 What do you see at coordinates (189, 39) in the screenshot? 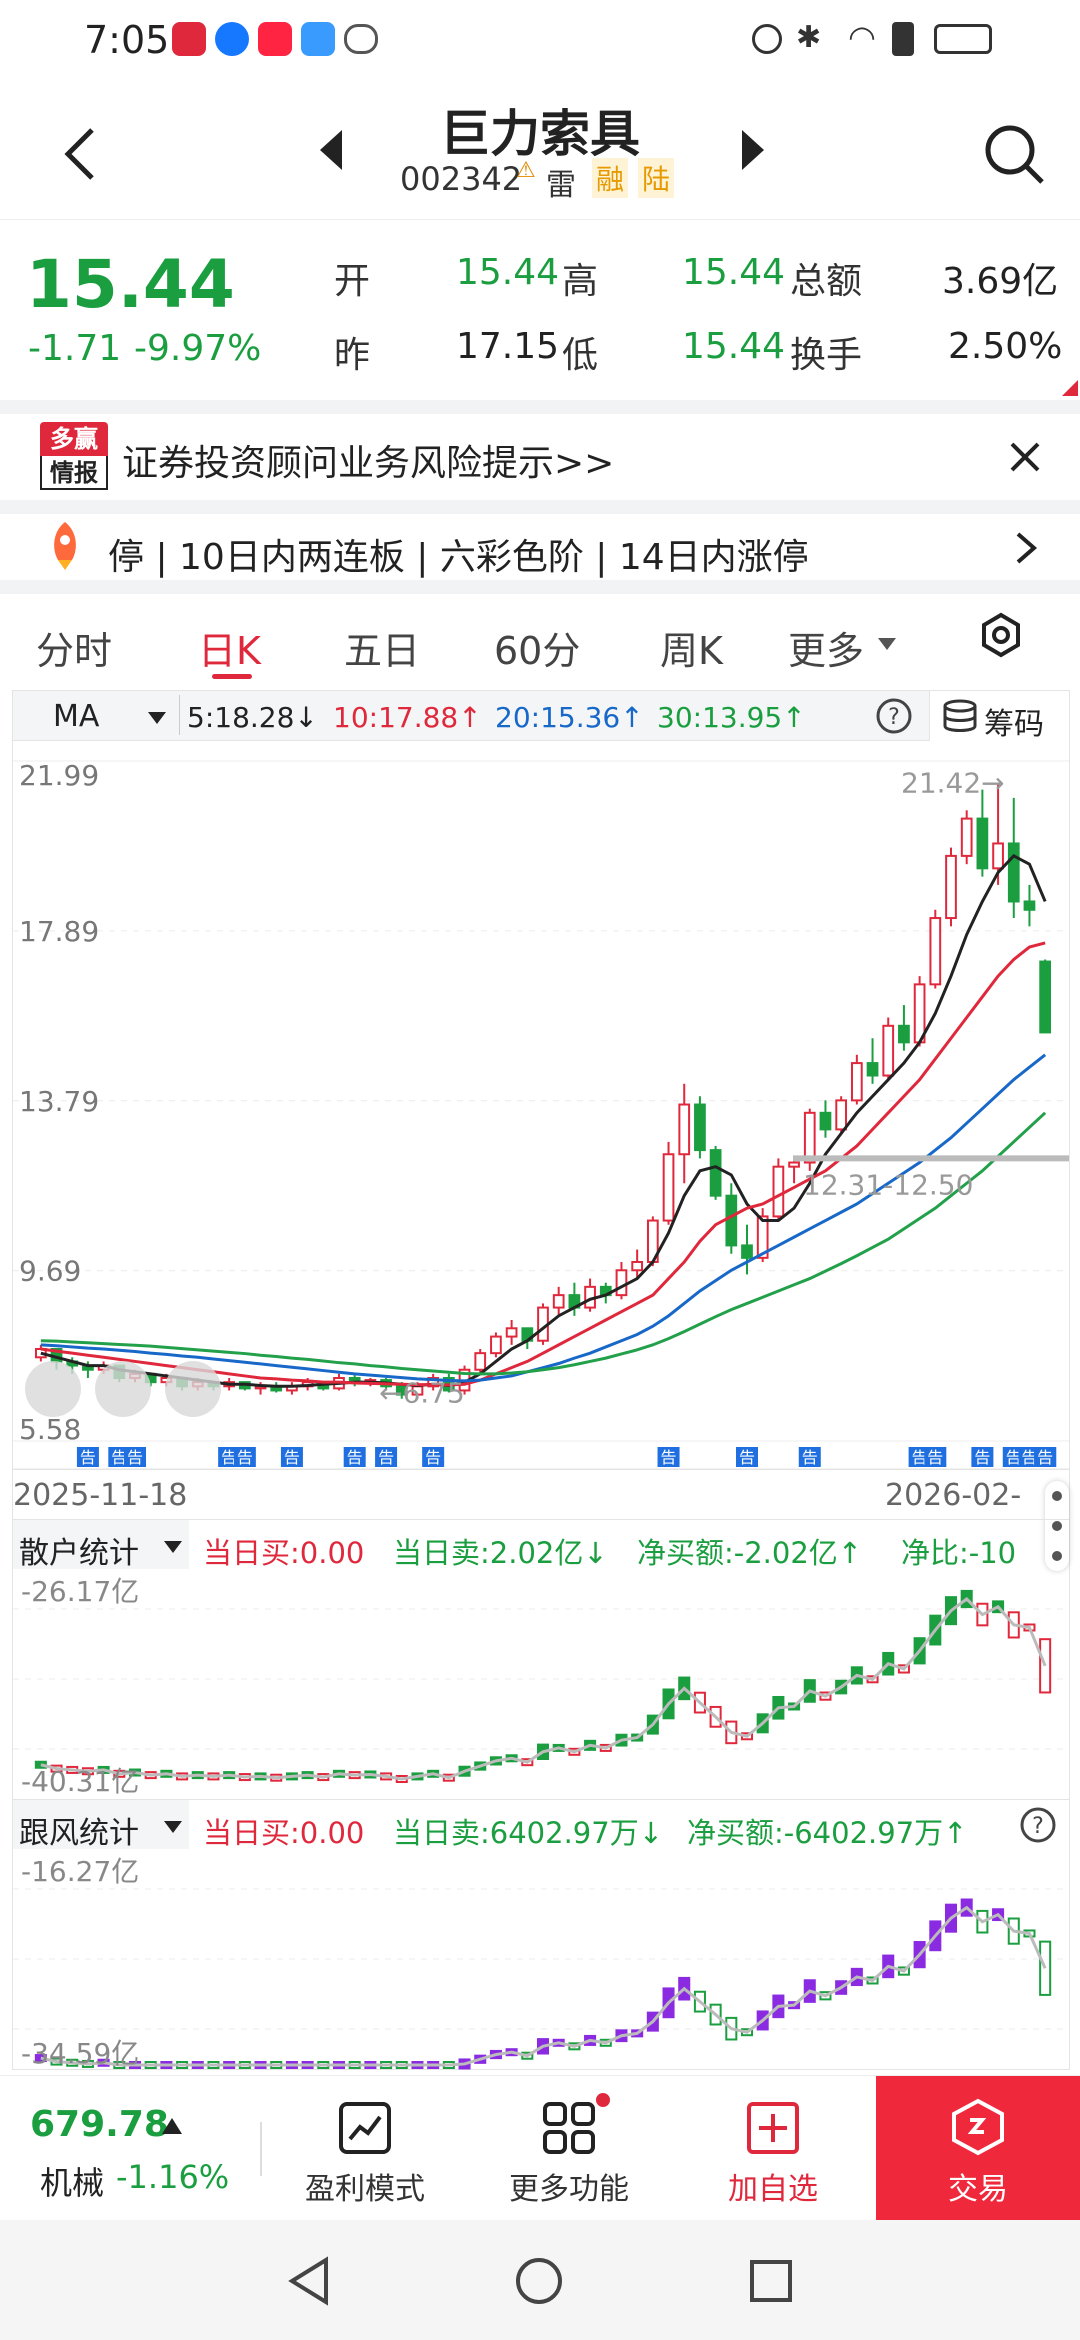
I see `app-badge-icon` at bounding box center [189, 39].